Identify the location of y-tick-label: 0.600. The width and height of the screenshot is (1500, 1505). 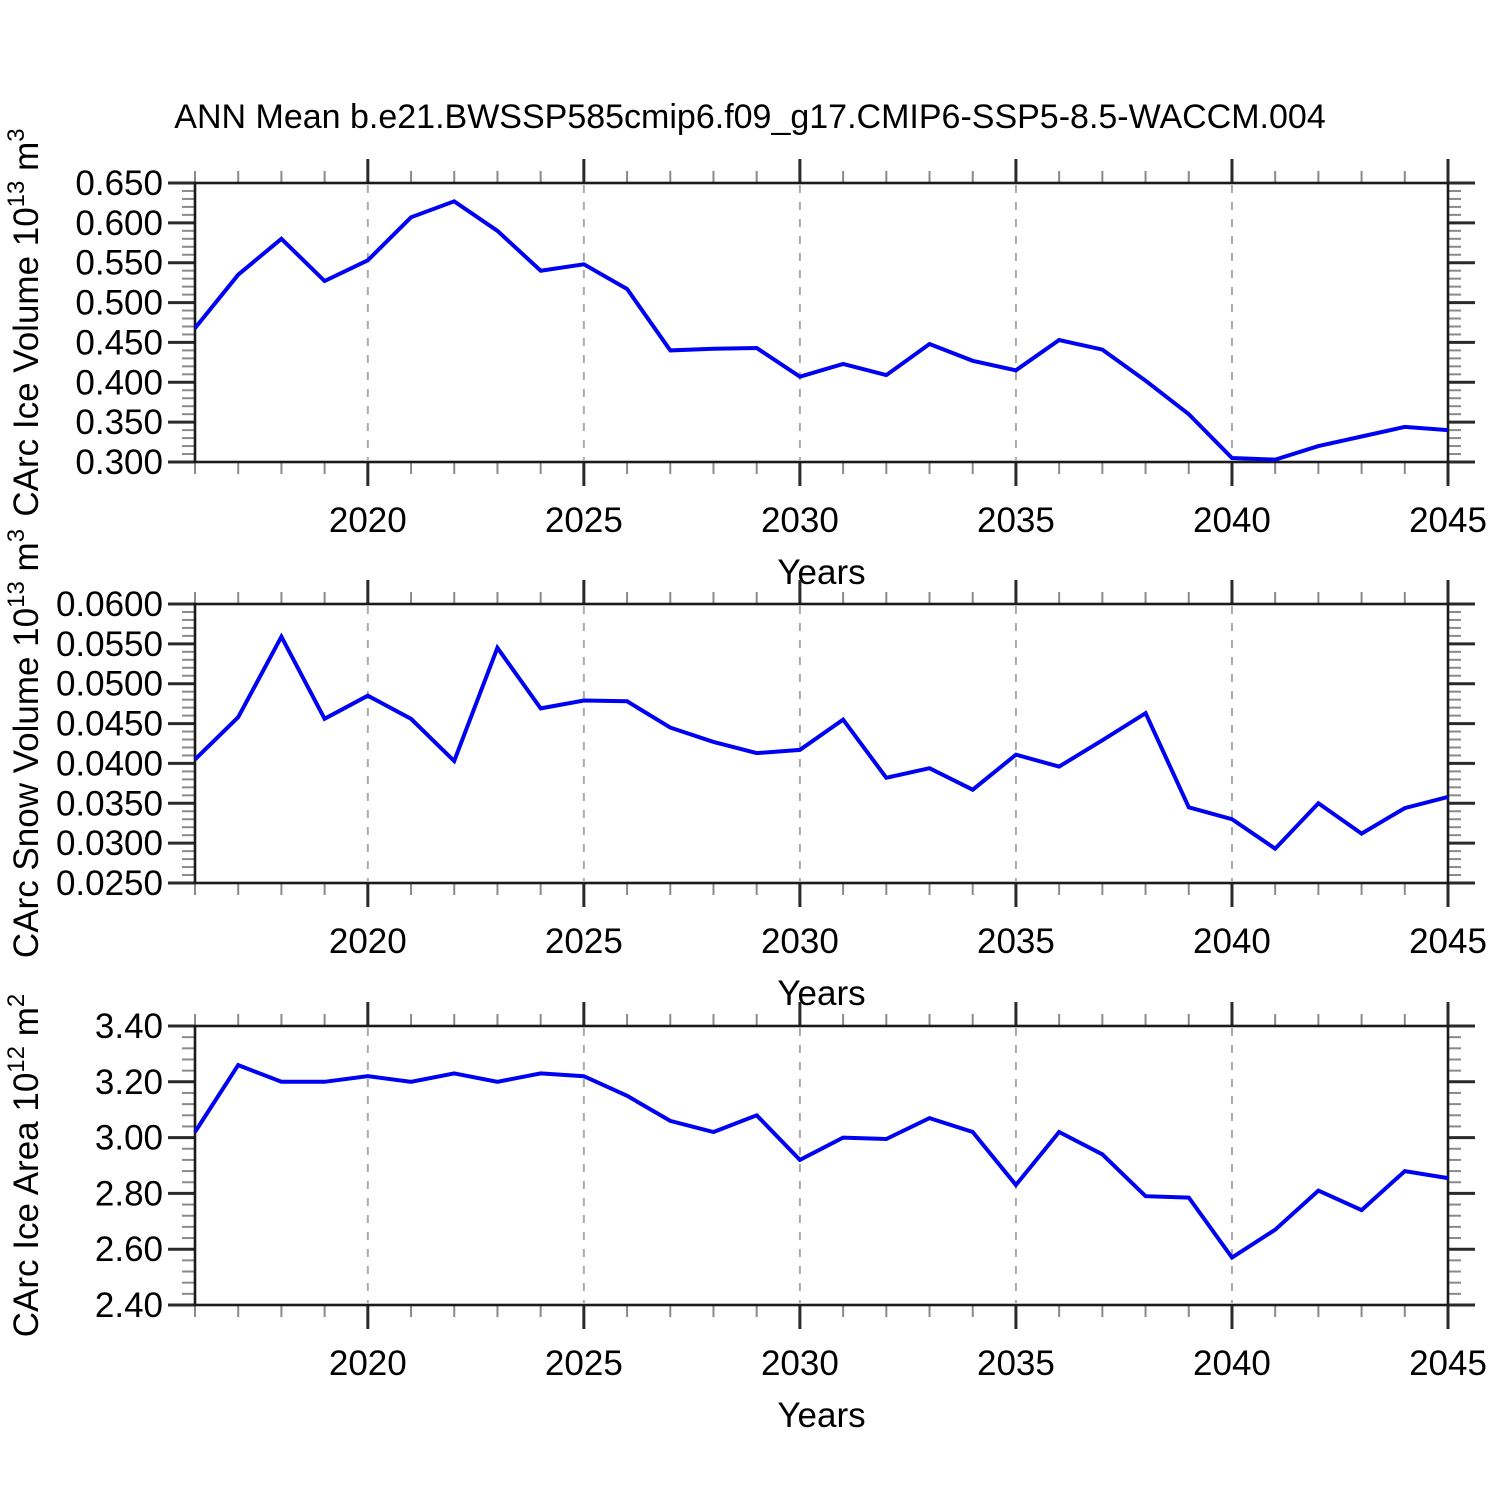
(119, 223).